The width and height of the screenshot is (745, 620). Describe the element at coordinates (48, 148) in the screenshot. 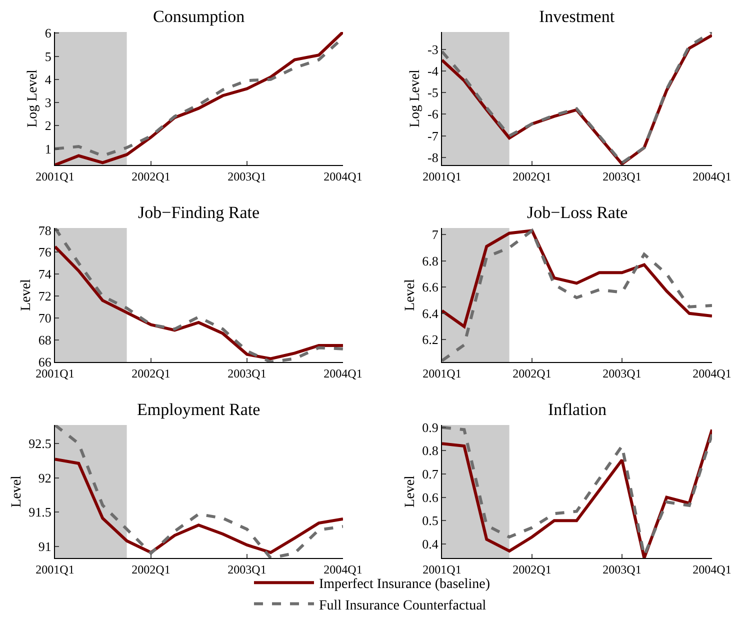

I see `y-tick-label: 1` at that location.